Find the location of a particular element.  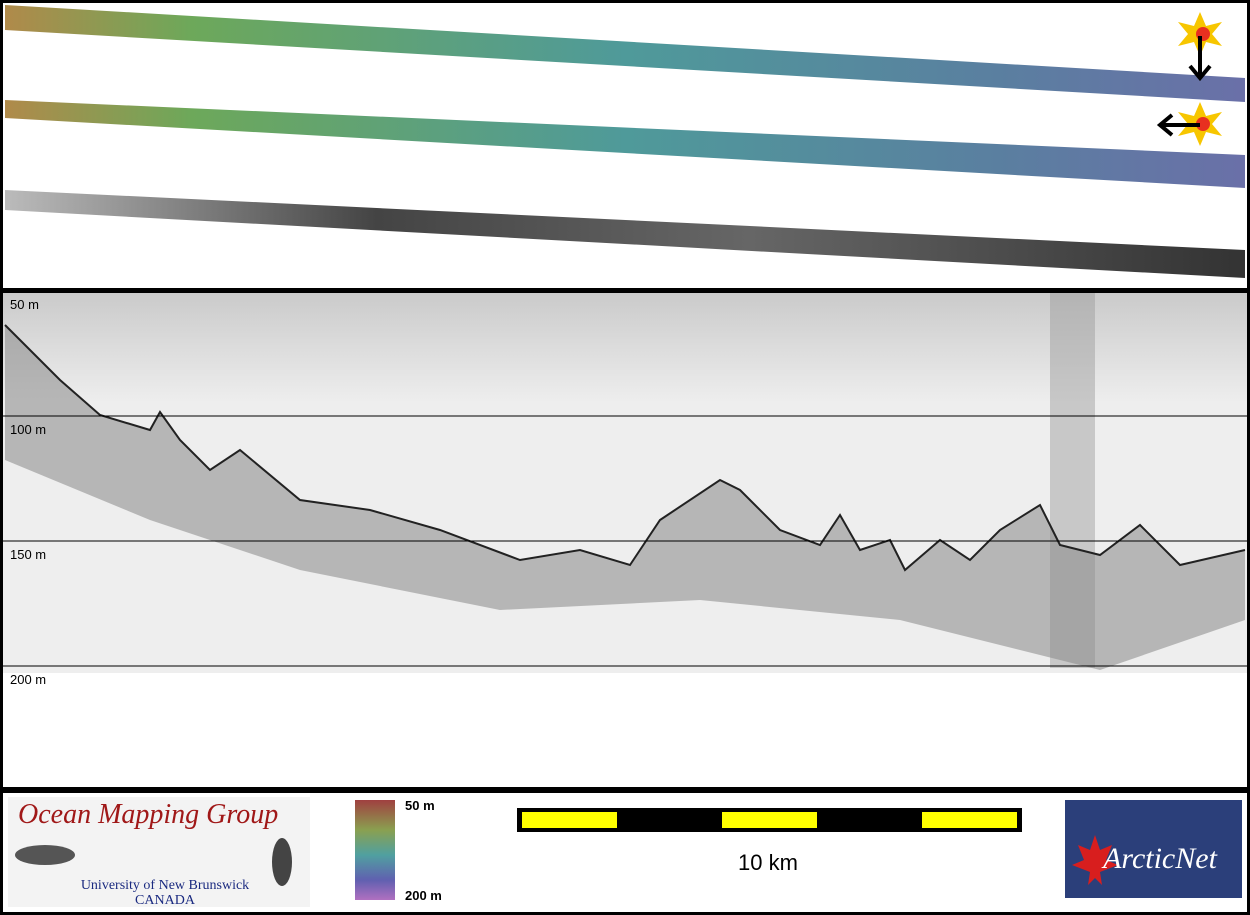

logo-title: Ocean Mapping Group is located at coordinates (148, 814).